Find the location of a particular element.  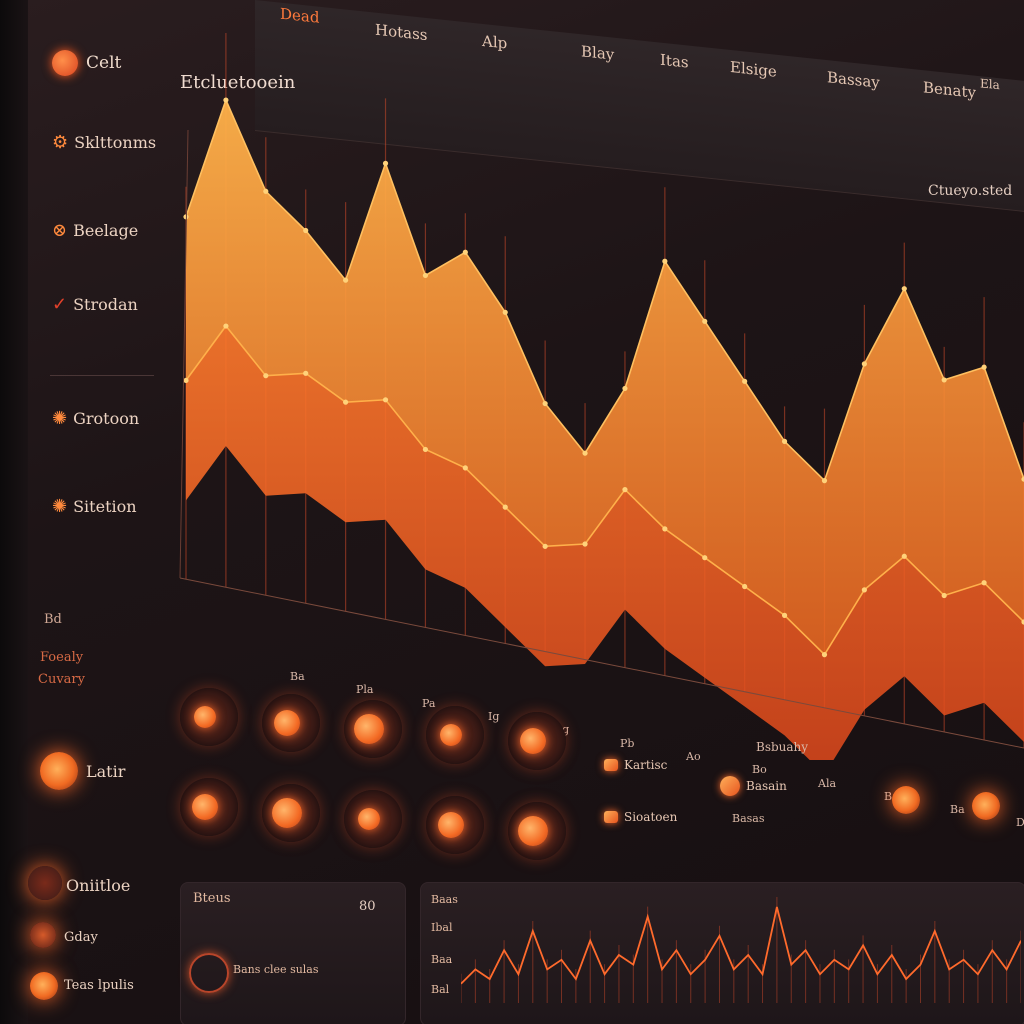

x-tick-label: Pla is located at coordinates (365, 690).